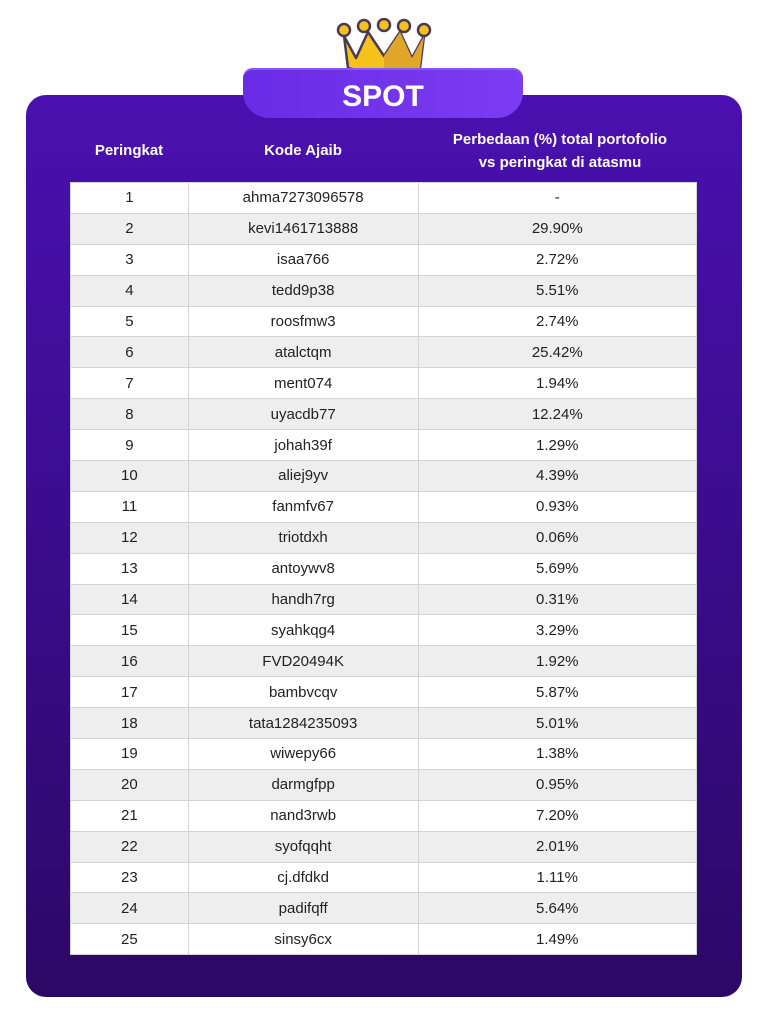 This screenshot has height=1024, width=768. I want to click on diff-cell: 4.39%, so click(557, 476).